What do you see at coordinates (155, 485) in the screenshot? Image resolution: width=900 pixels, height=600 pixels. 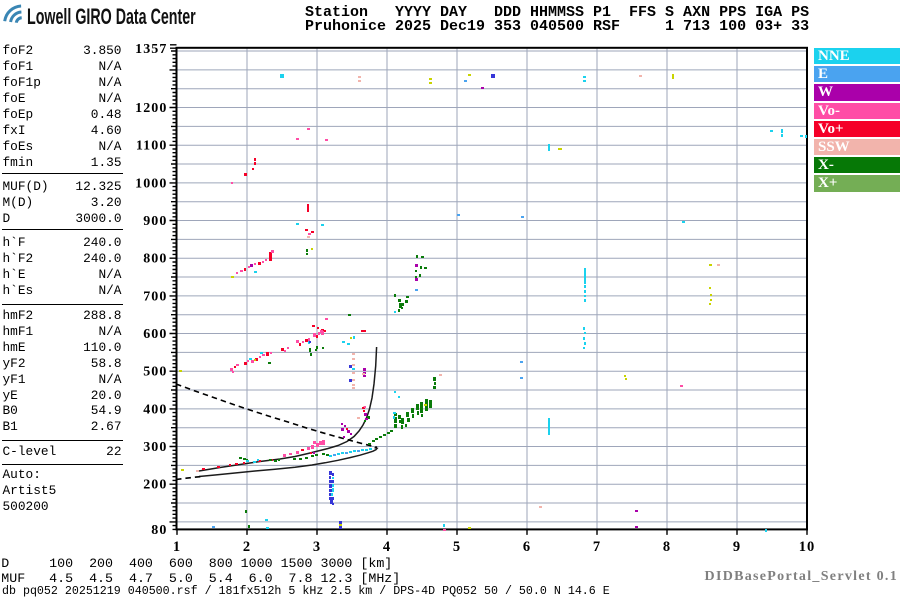 I see `svg-text: 200` at bounding box center [155, 485].